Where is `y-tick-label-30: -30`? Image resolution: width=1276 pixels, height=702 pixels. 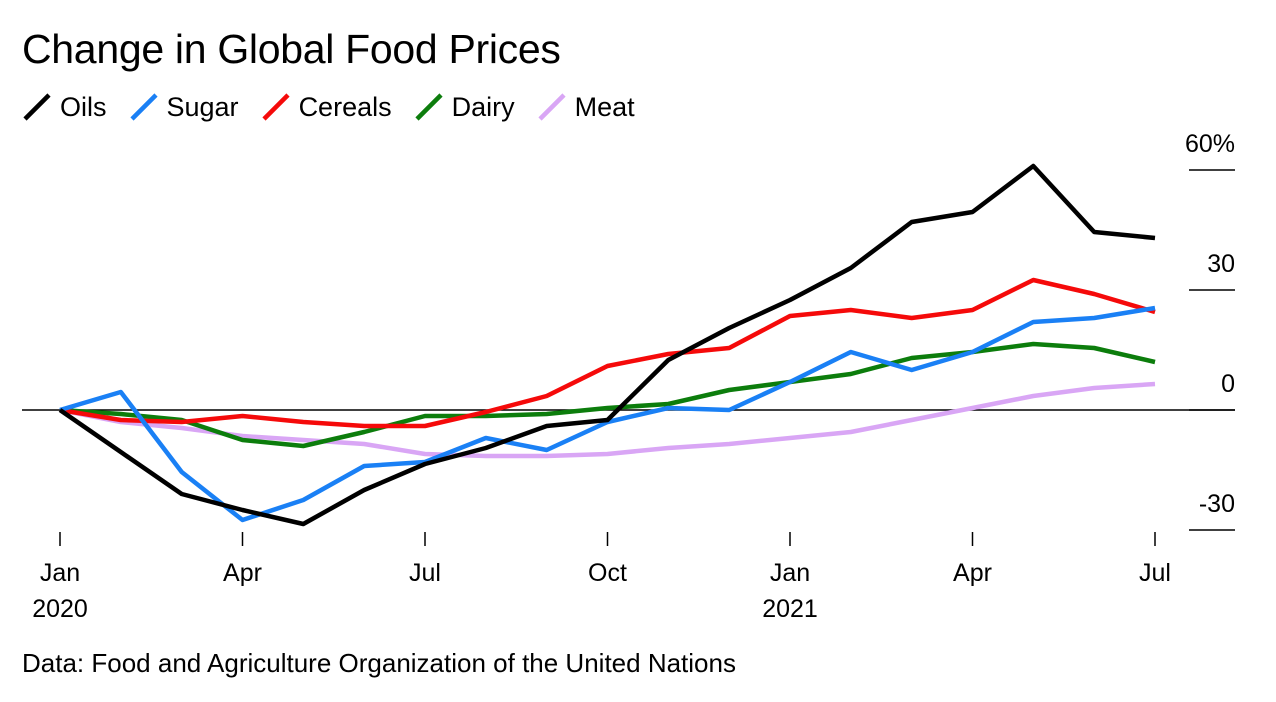
y-tick-label-30: -30 is located at coordinates (1217, 504).